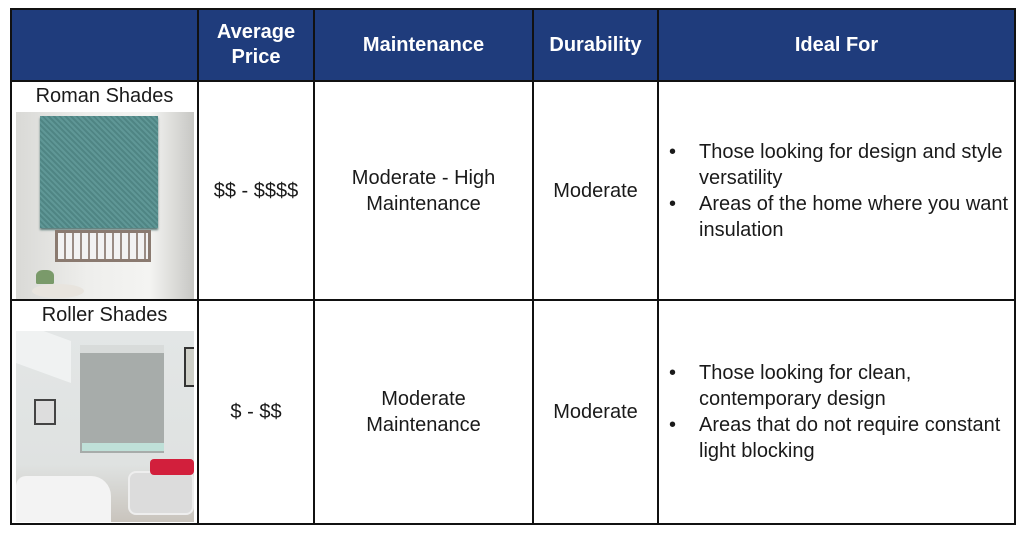  I want to click on maintenance-cell: Moderate Maintenance, so click(423, 412).